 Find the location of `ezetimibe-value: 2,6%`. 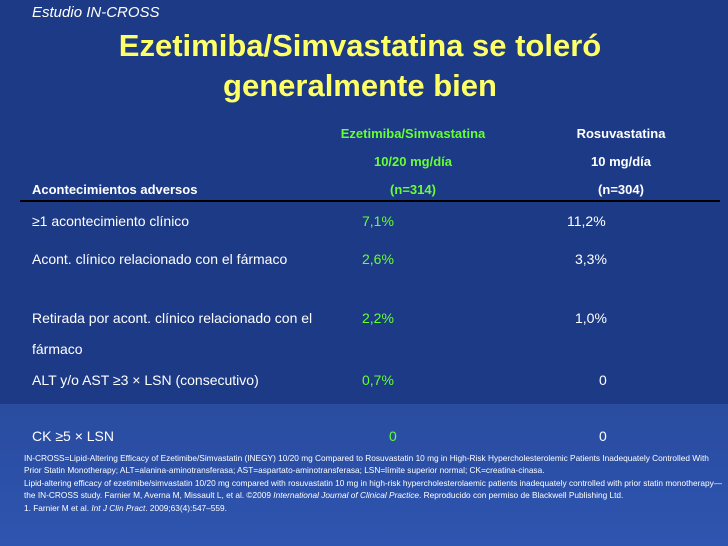

ezetimibe-value: 2,6% is located at coordinates (378, 259).